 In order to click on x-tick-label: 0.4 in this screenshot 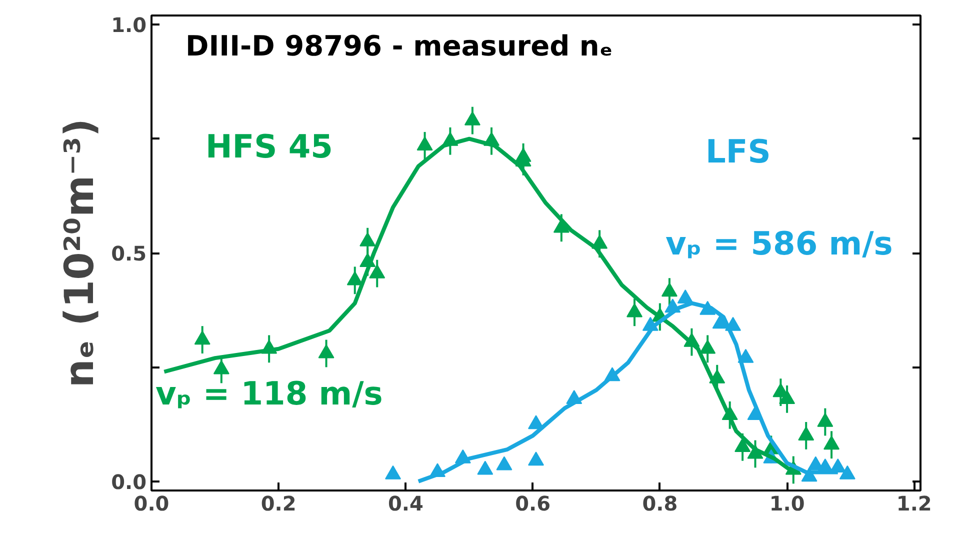, I will do `click(406, 504)`.